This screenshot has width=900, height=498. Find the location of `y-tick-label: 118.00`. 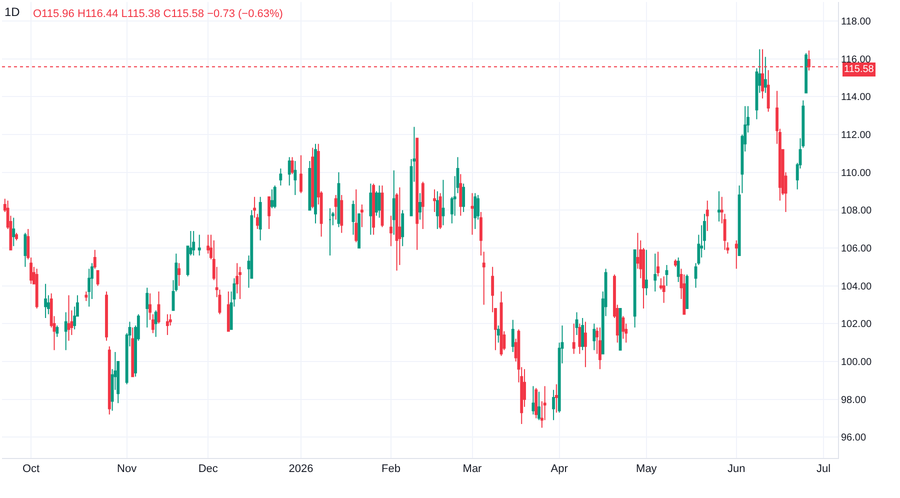

y-tick-label: 118.00 is located at coordinates (856, 22).